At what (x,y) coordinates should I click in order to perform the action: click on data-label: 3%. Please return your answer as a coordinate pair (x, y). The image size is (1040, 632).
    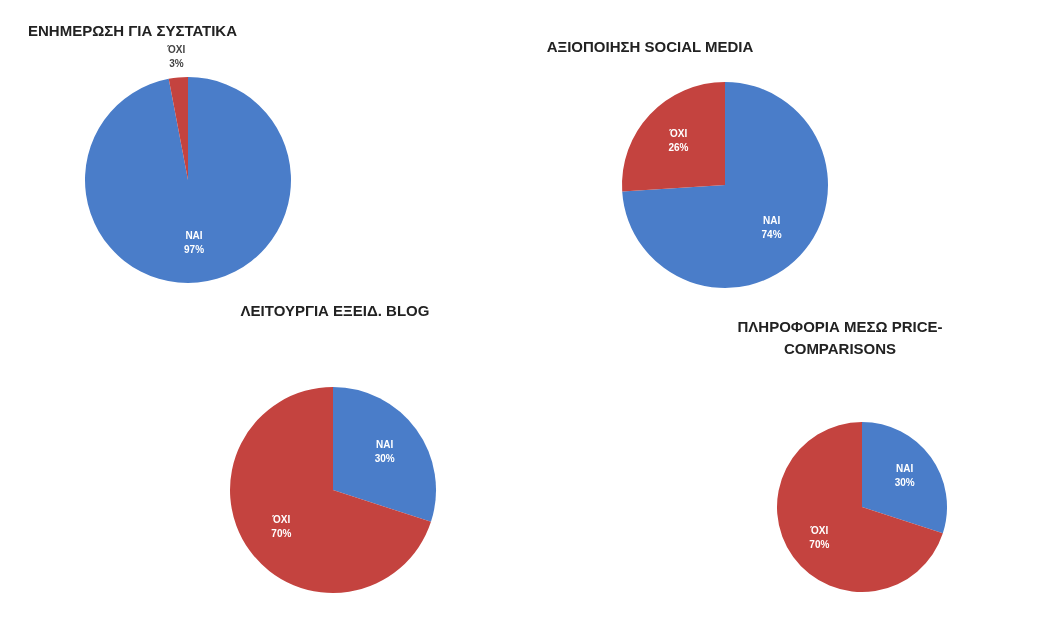
    Looking at the image, I should click on (176, 64).